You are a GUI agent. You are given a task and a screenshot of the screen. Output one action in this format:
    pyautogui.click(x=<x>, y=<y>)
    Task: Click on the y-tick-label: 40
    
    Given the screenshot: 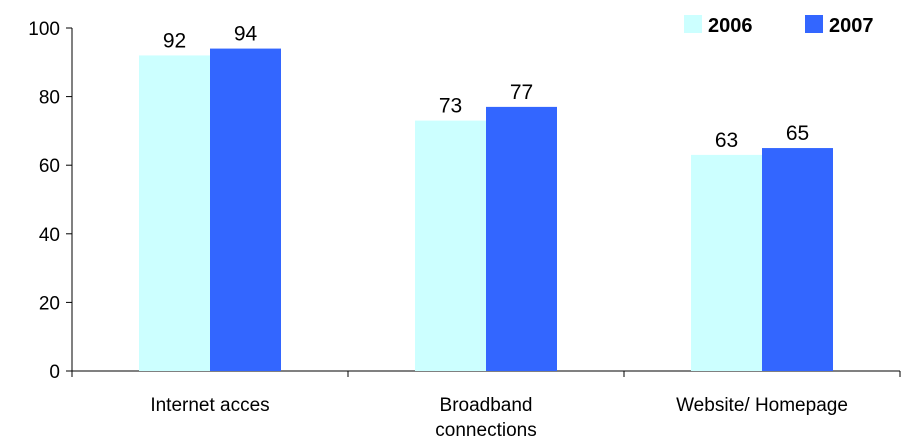 What is the action you would take?
    pyautogui.click(x=49, y=235)
    